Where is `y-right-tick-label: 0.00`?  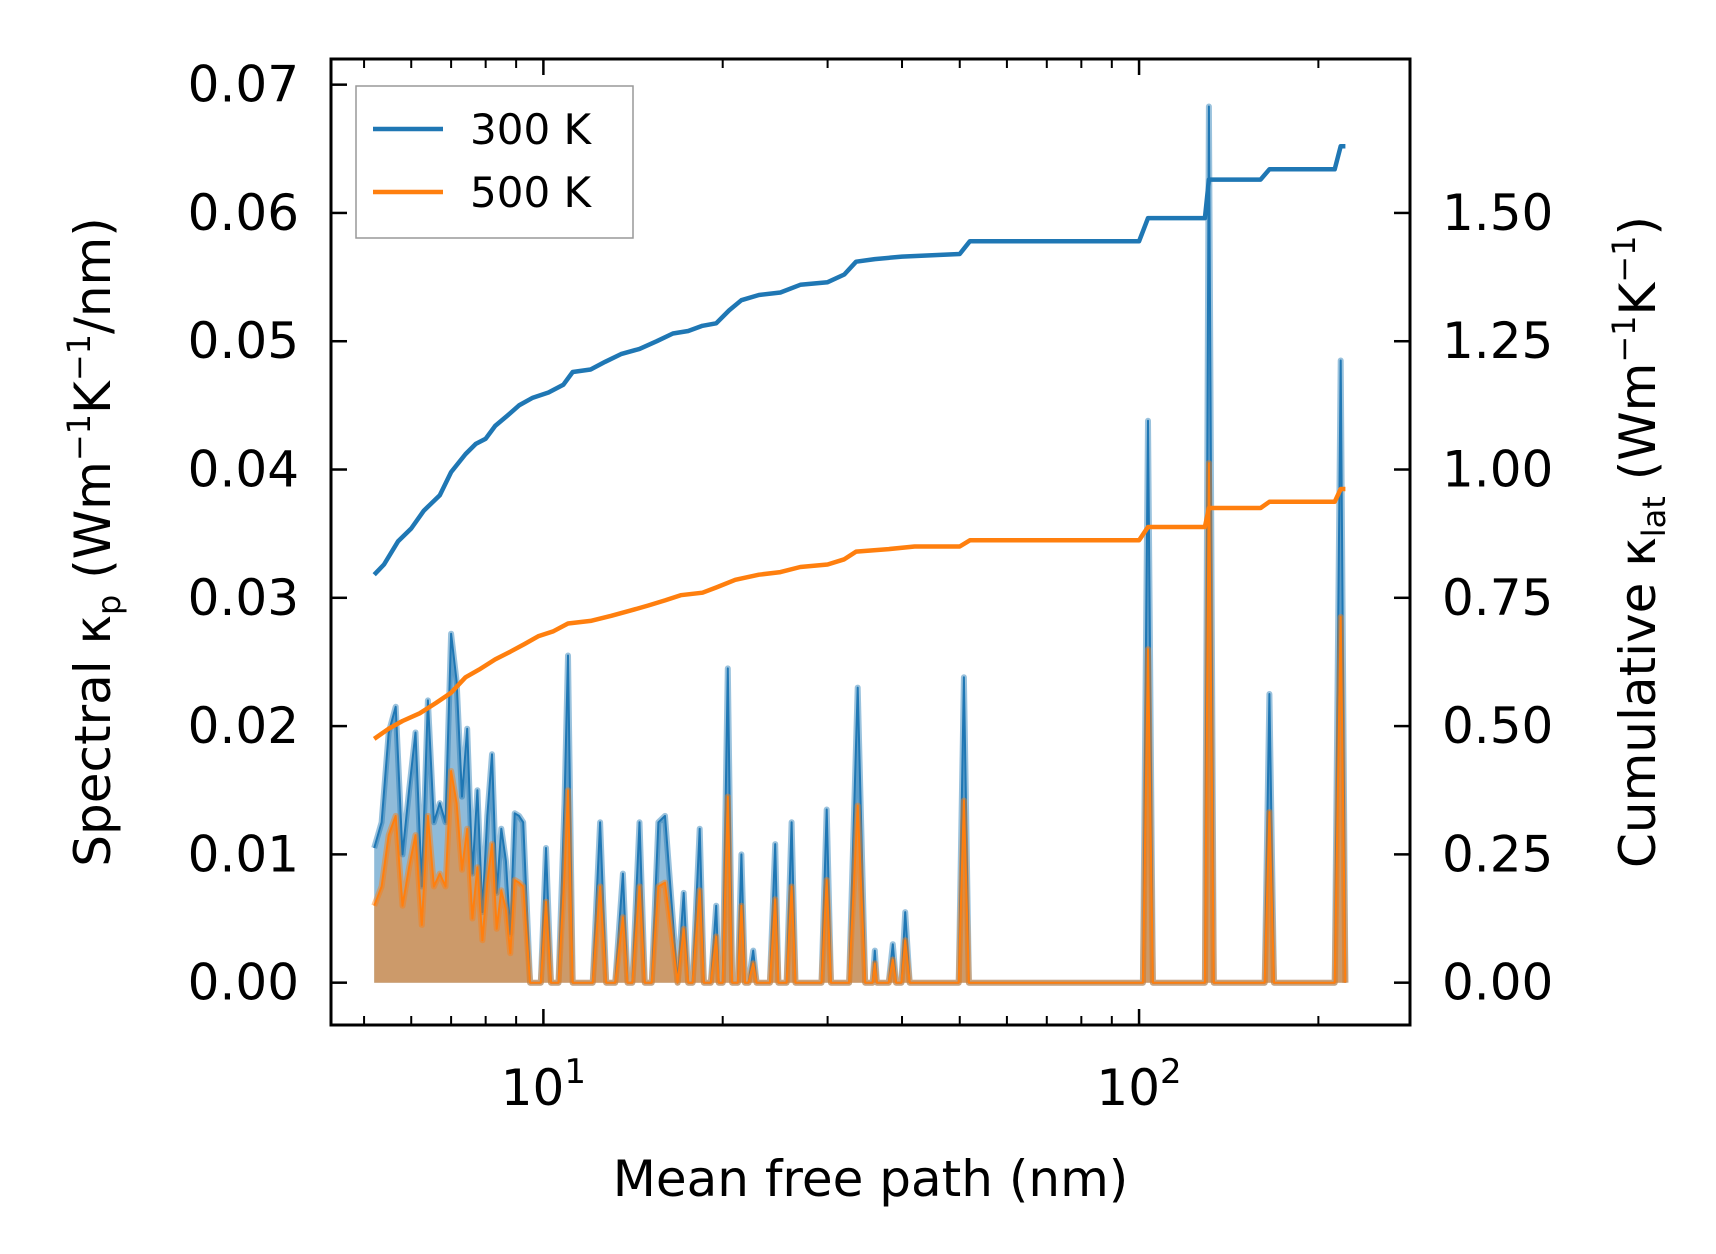
y-right-tick-label: 0.00 is located at coordinates (1497, 983).